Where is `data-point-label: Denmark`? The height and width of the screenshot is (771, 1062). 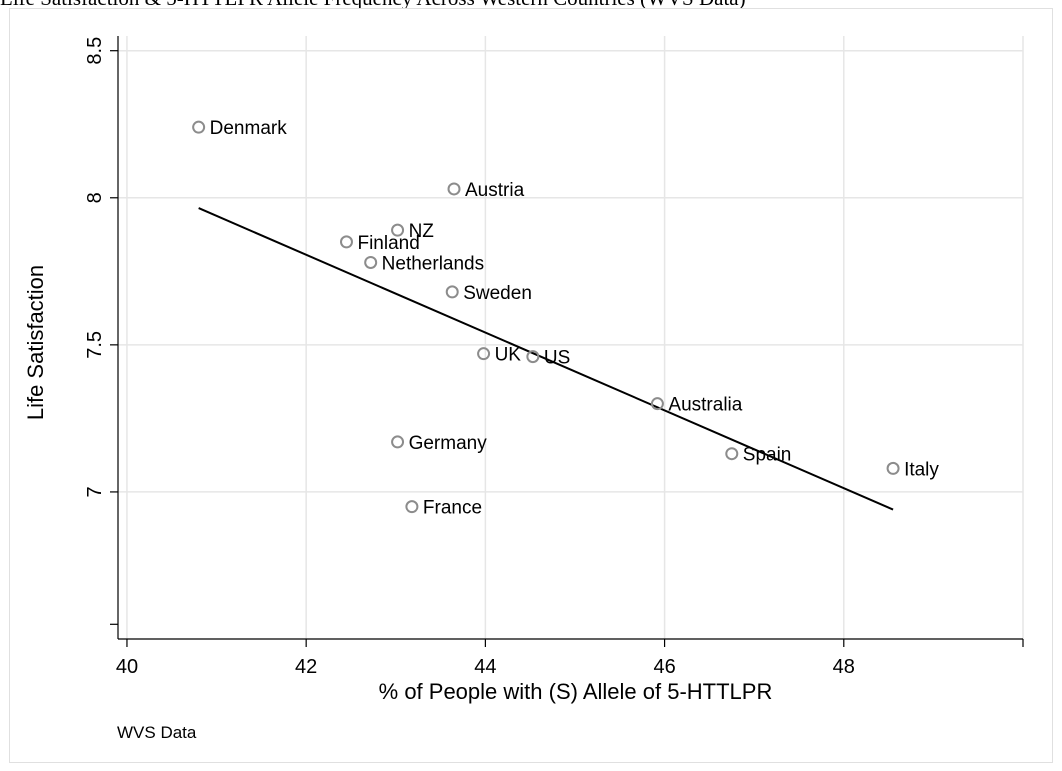
data-point-label: Denmark is located at coordinates (249, 128).